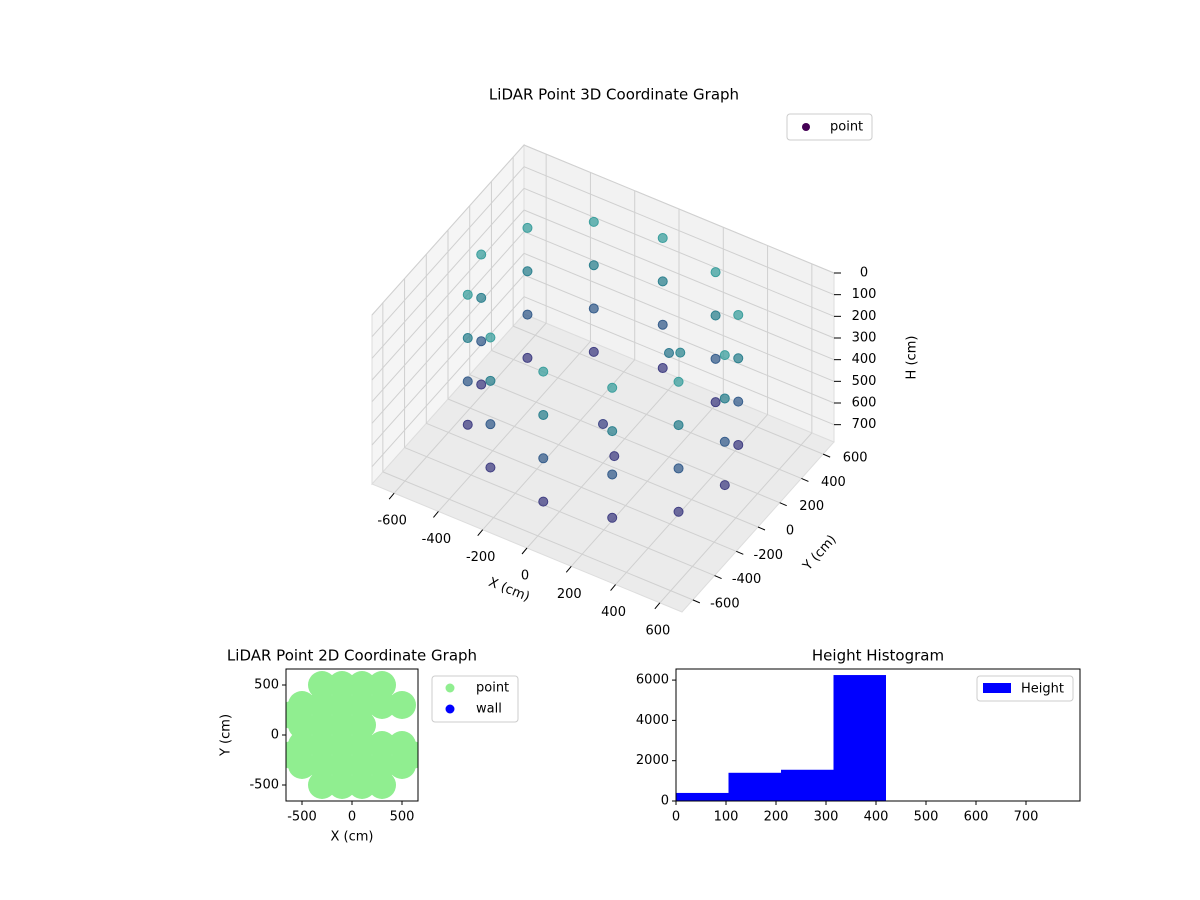 This screenshot has height=900, width=1200. Describe the element at coordinates (833, 482) in the screenshot. I see `y-tick-label: 400` at that location.